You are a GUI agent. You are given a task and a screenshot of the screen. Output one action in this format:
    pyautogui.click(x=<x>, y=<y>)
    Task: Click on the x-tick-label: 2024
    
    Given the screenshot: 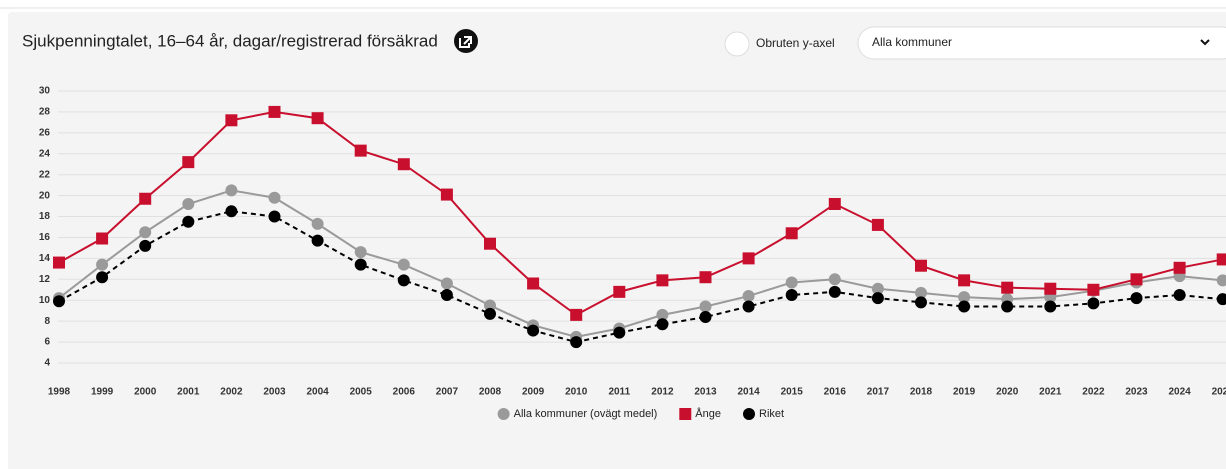 What is the action you would take?
    pyautogui.click(x=1179, y=392)
    